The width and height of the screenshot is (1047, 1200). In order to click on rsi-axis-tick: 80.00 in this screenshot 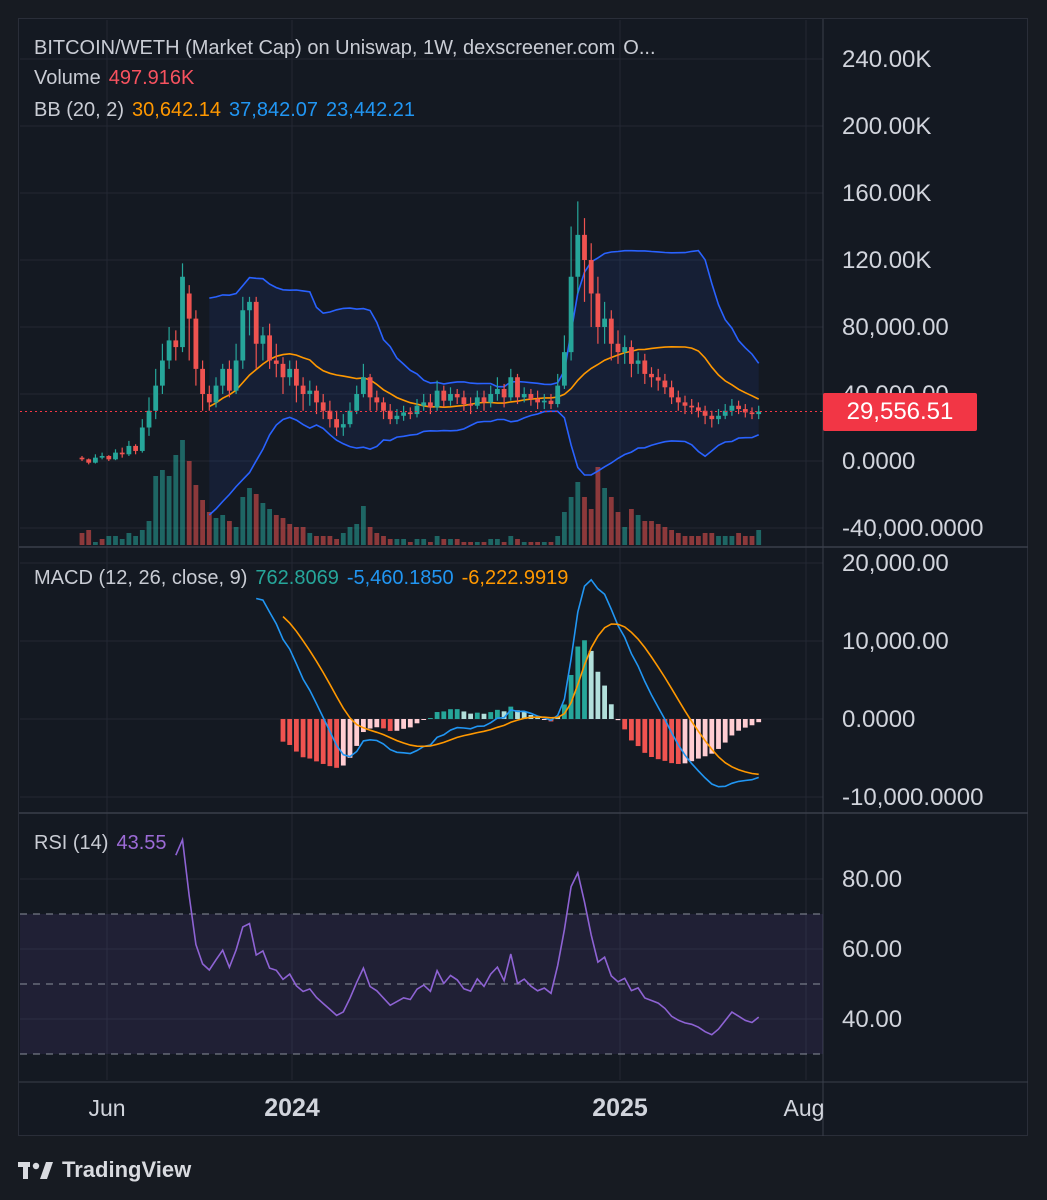, I will do `click(872, 879)`.